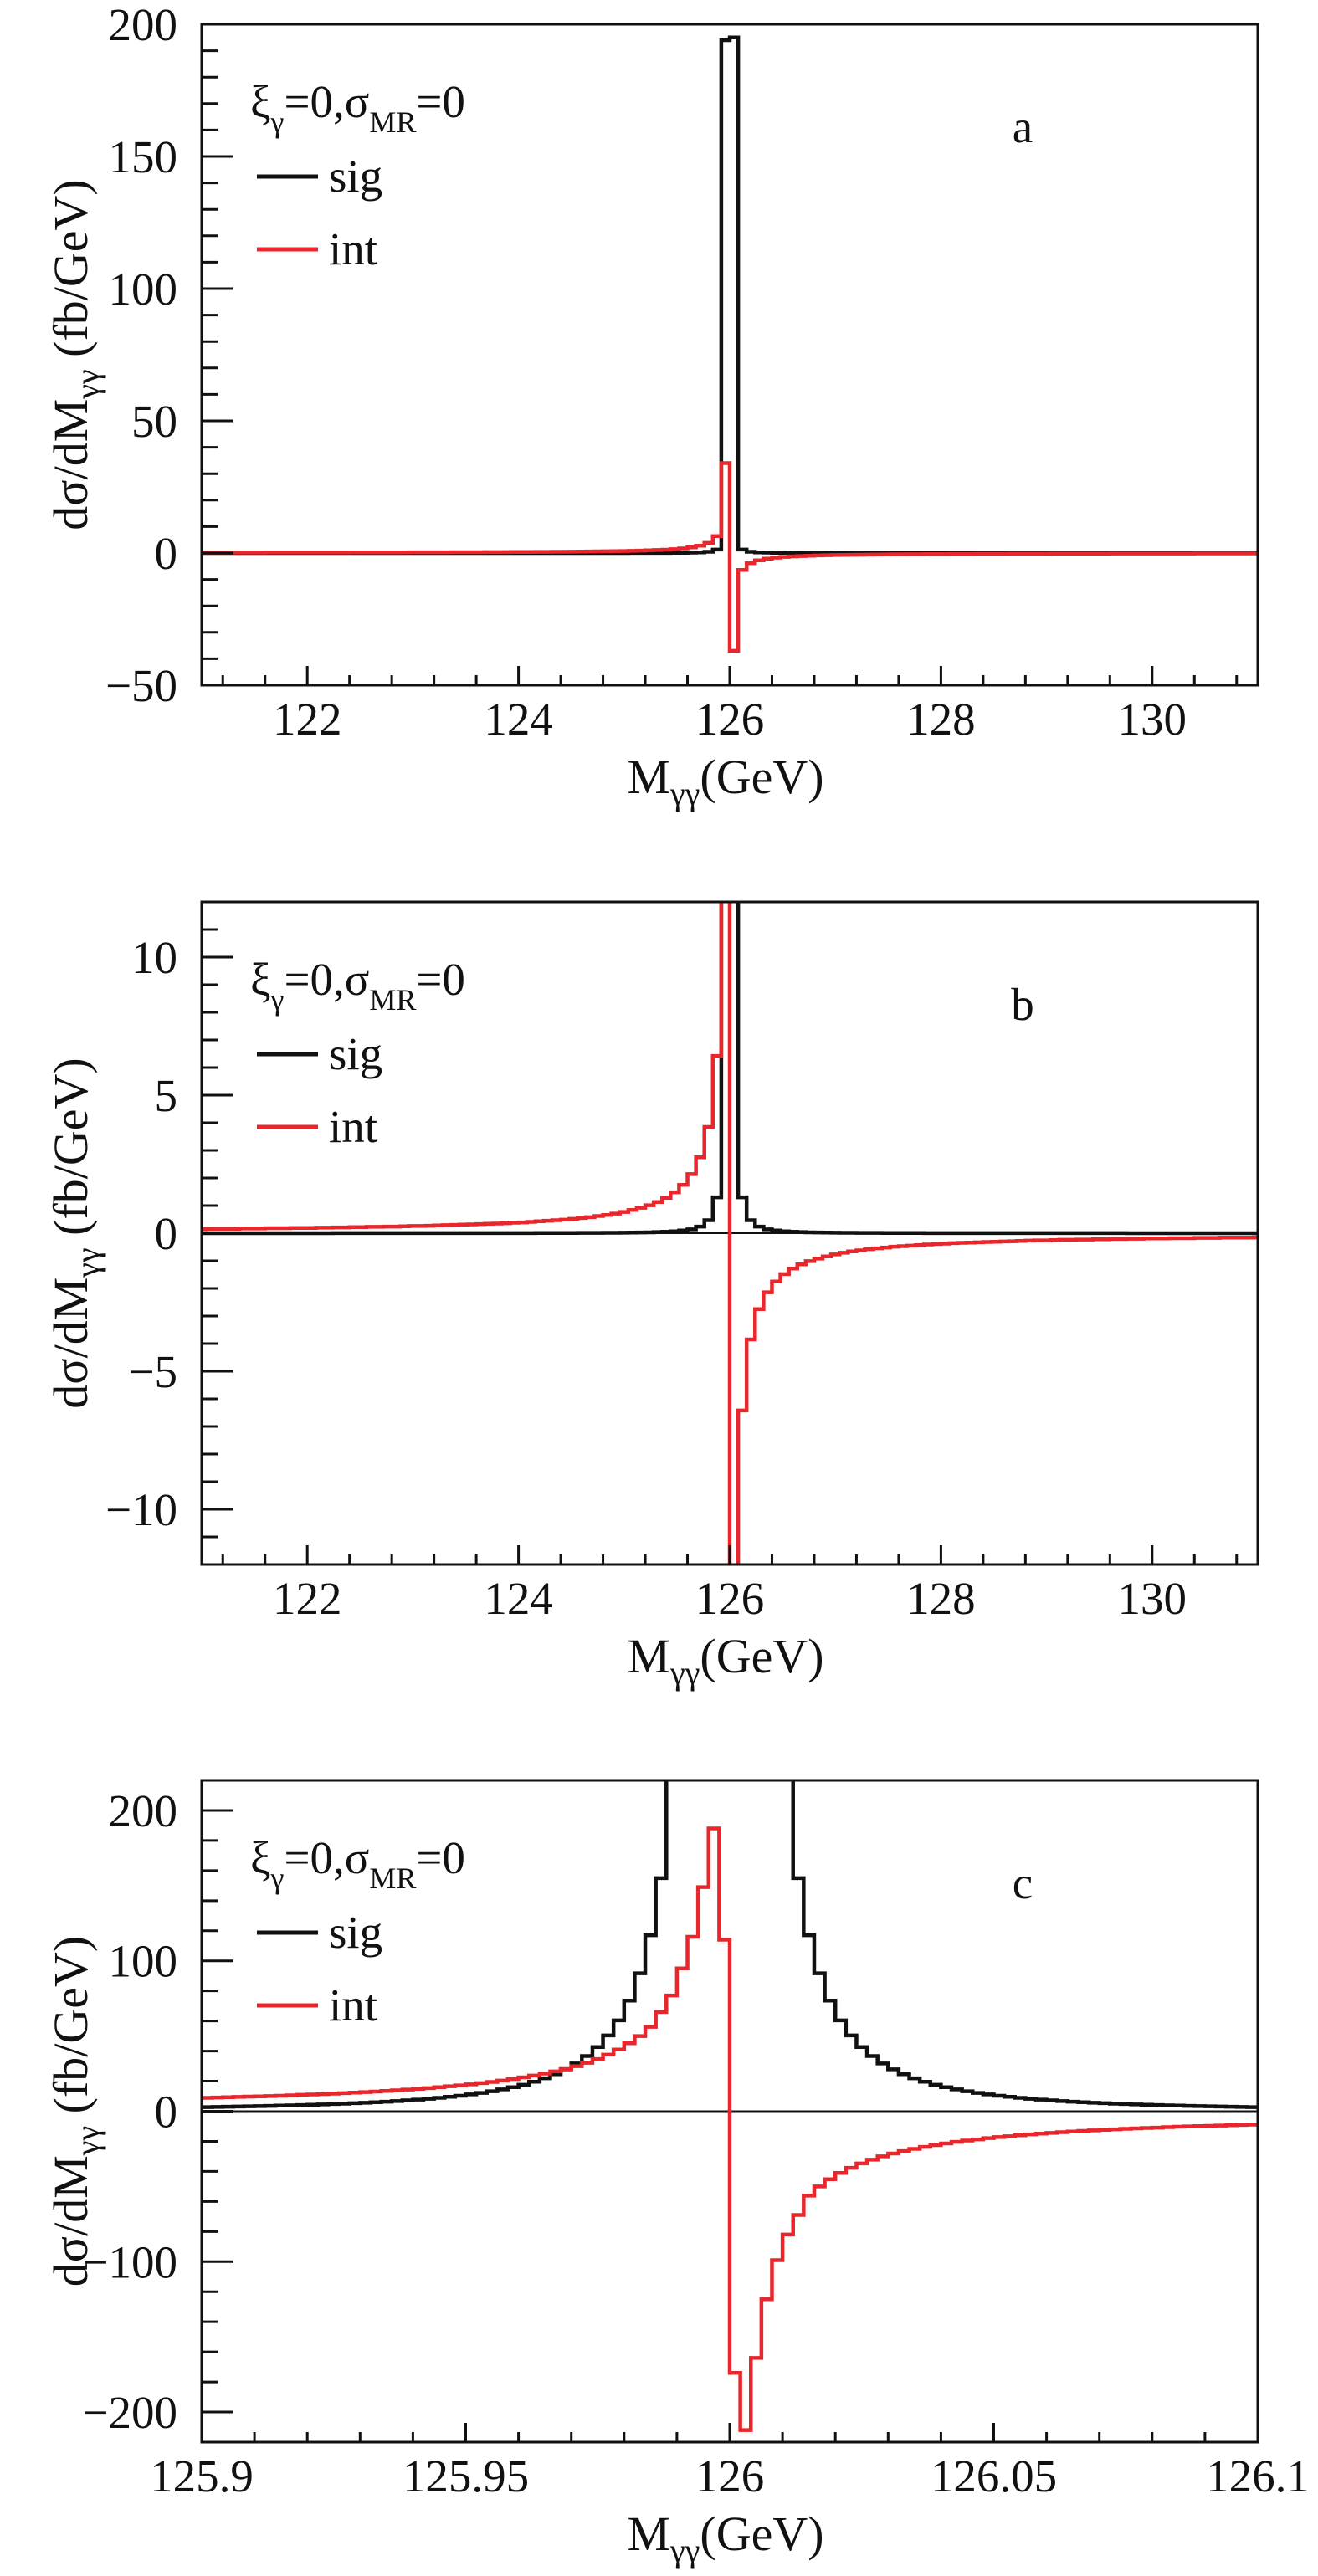 This screenshot has width=1318, height=2576. I want to click on y-tick-label: 50, so click(154, 422).